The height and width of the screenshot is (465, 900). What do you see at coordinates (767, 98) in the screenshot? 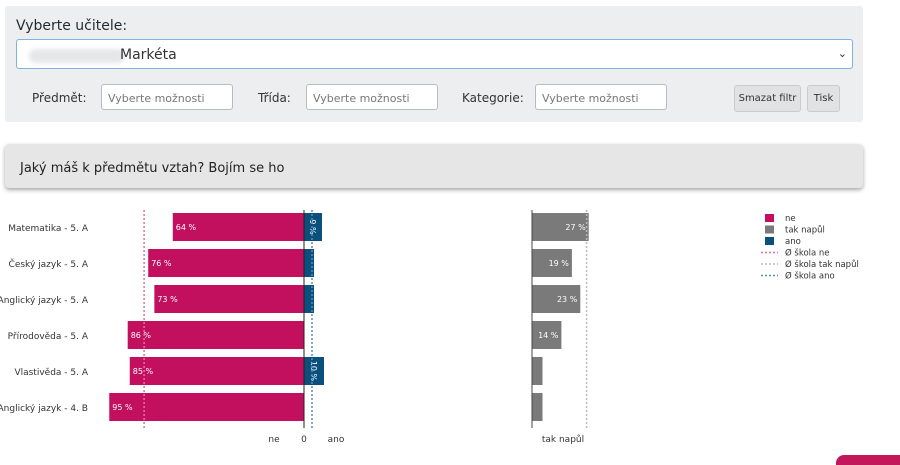
I see `clear-filter-button: Smazat filtr` at bounding box center [767, 98].